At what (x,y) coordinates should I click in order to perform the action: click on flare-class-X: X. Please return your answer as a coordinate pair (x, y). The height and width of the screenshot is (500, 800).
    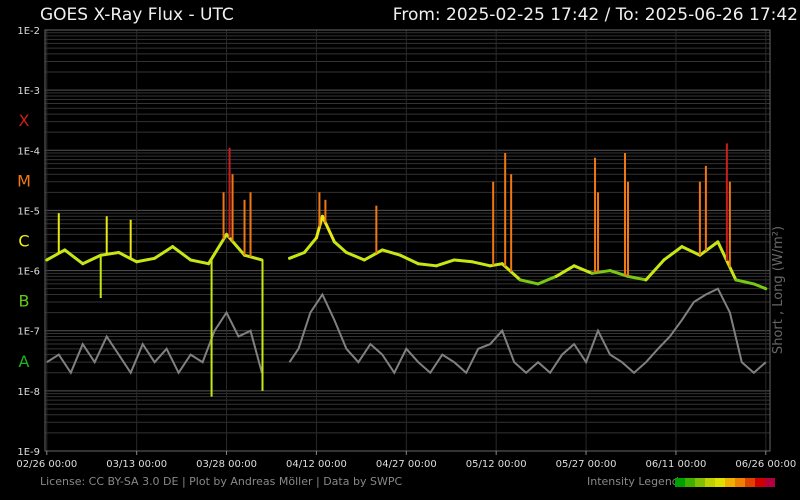
    Looking at the image, I should click on (24, 120).